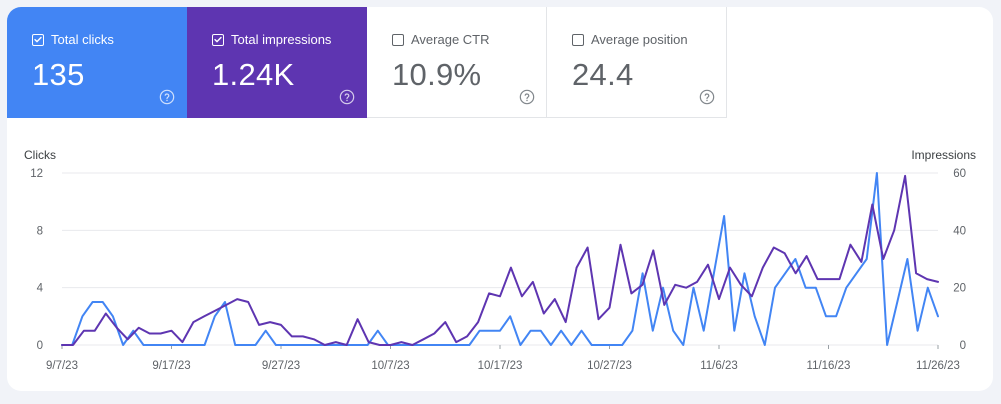 The image size is (1001, 404). What do you see at coordinates (500, 366) in the screenshot?
I see `x-axis-tick-label: 10/17/23` at bounding box center [500, 366].